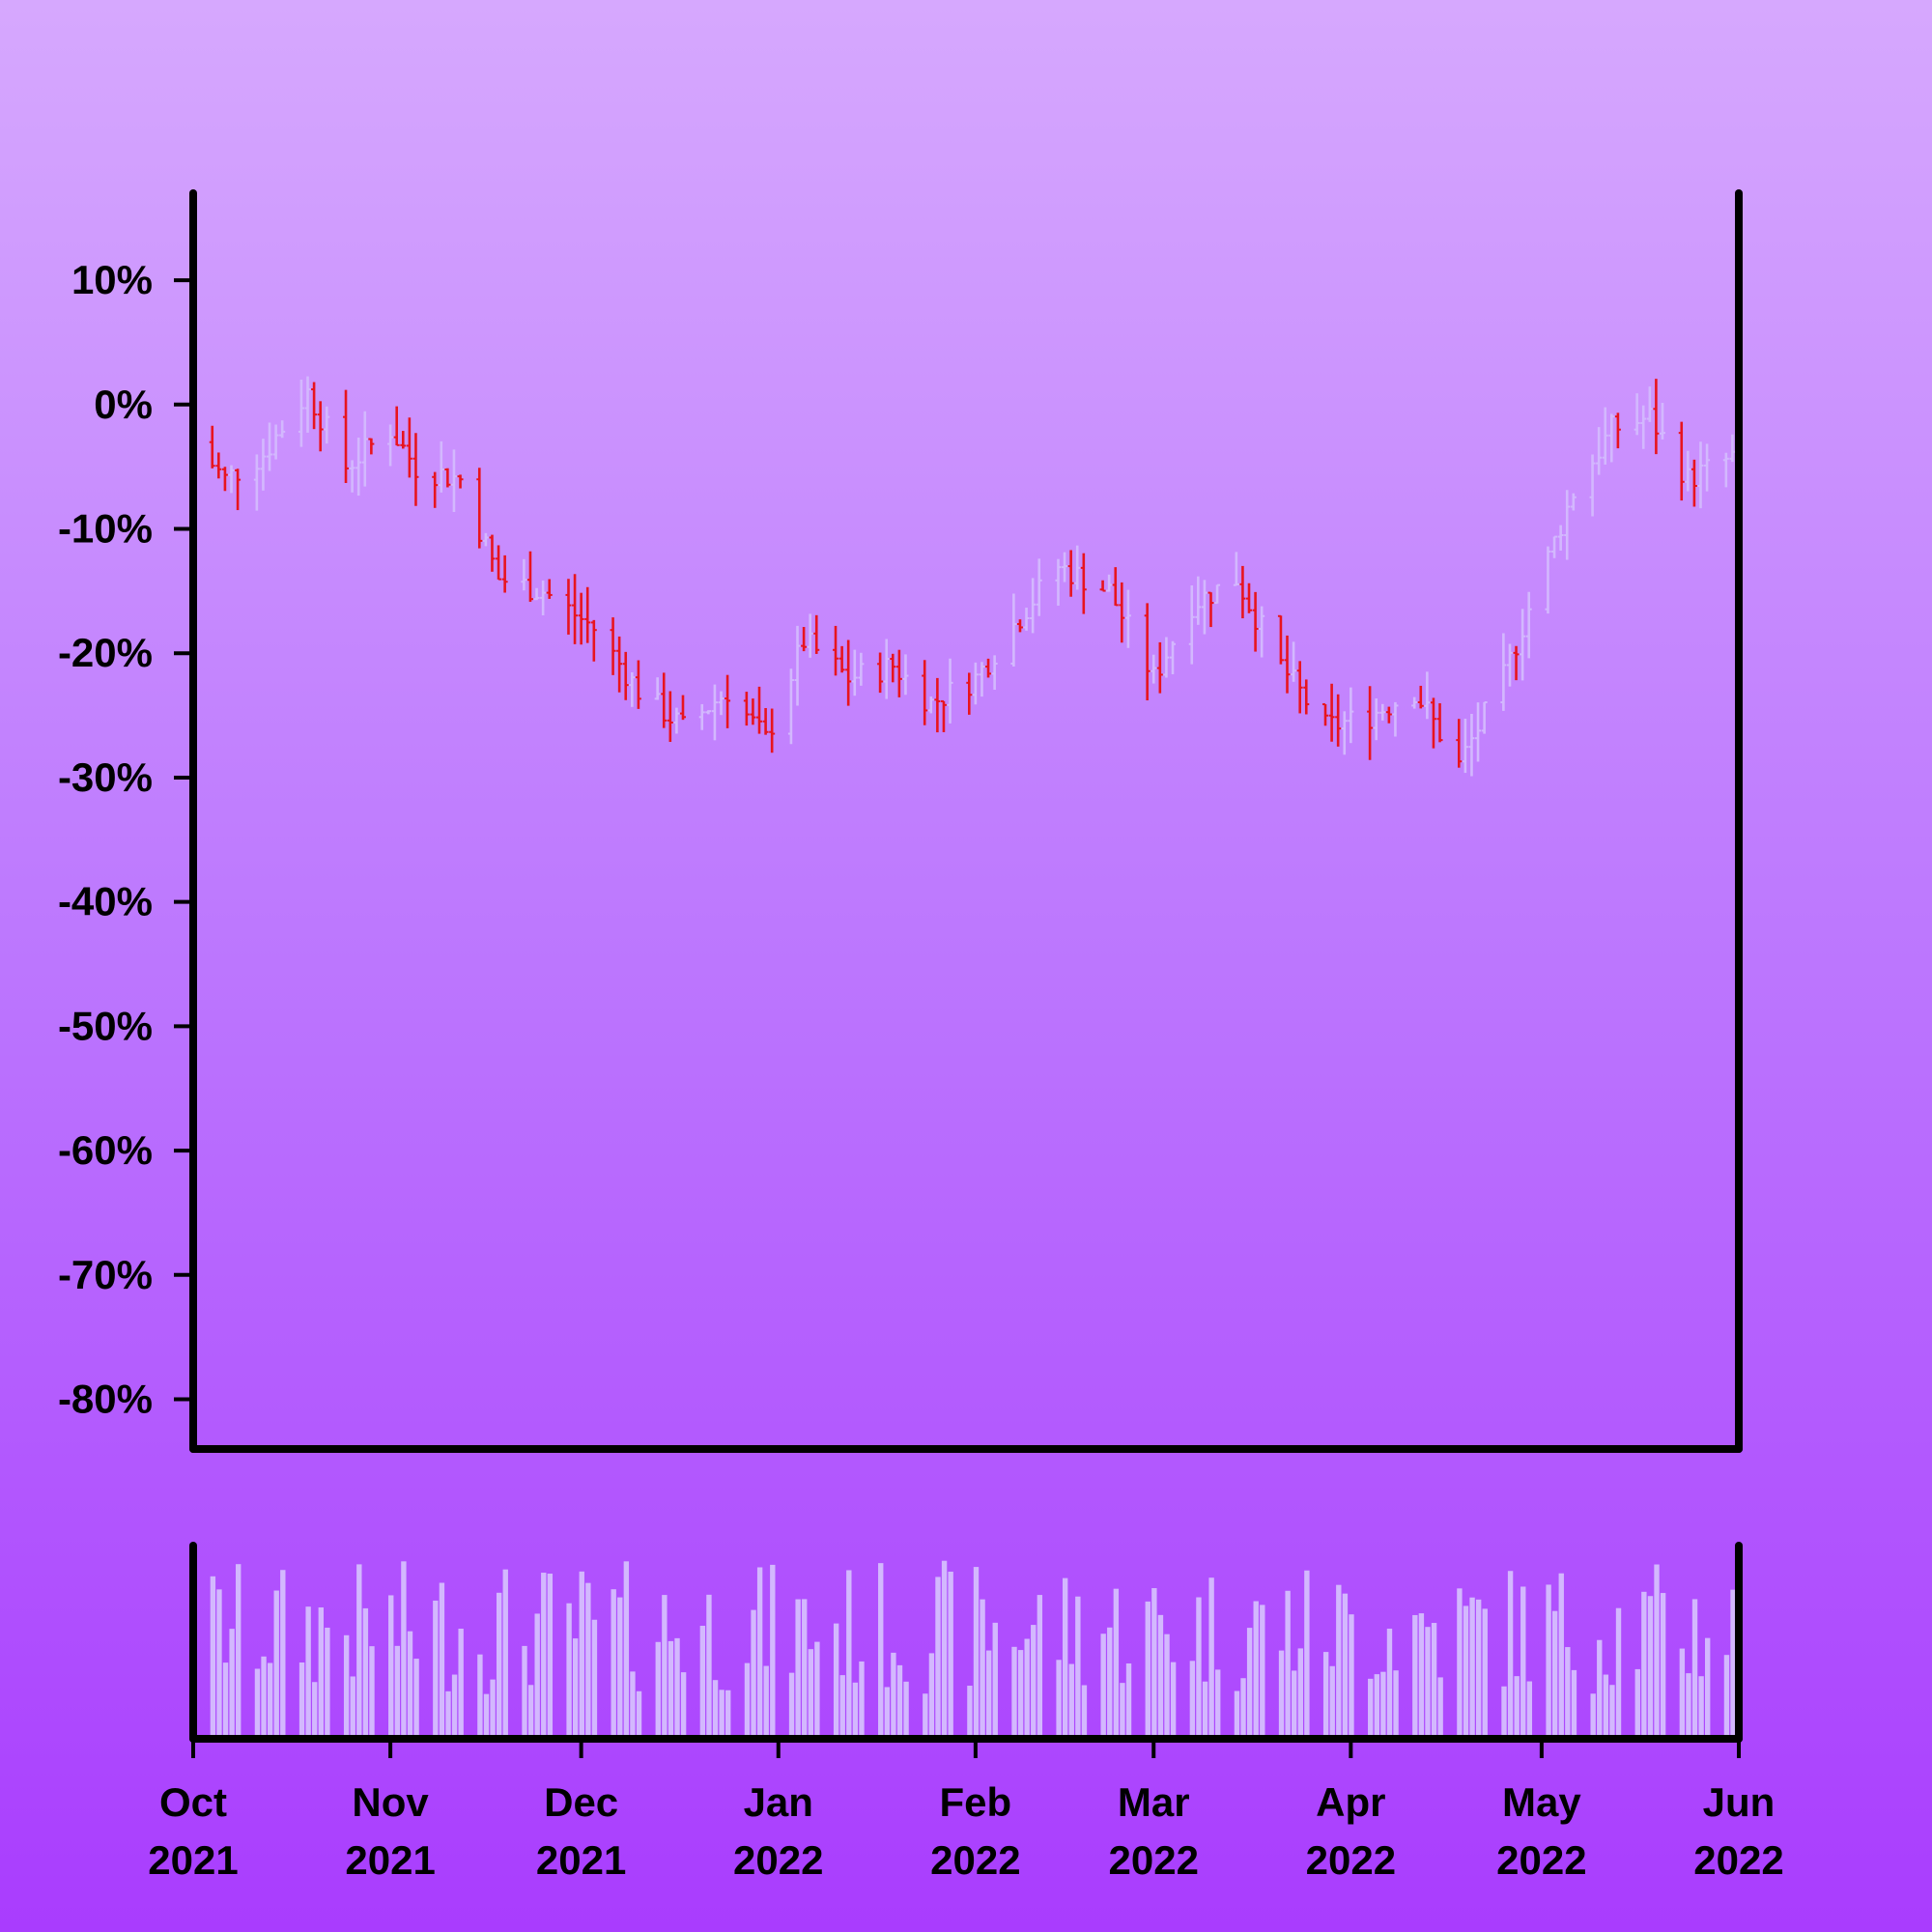  What do you see at coordinates (1739, 1802) in the screenshot?
I see `x-tick-month-label: Jun` at bounding box center [1739, 1802].